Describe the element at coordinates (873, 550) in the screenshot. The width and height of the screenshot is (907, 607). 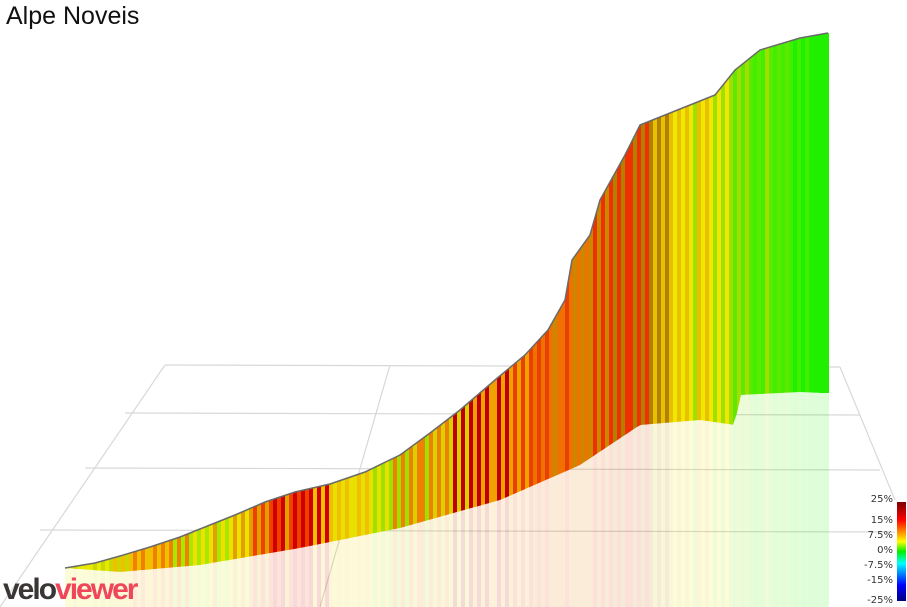
I see `gradient-legend: 25% 15% 7.5% 0% -7.5% -15% -25%` at that location.